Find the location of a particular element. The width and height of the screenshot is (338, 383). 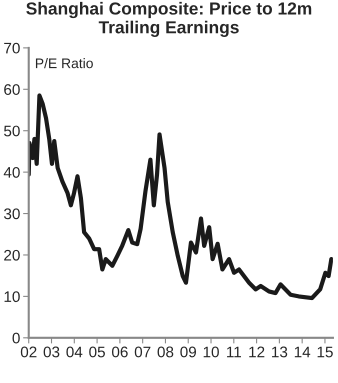

y-tick-label: 70 is located at coordinates (12, 48).